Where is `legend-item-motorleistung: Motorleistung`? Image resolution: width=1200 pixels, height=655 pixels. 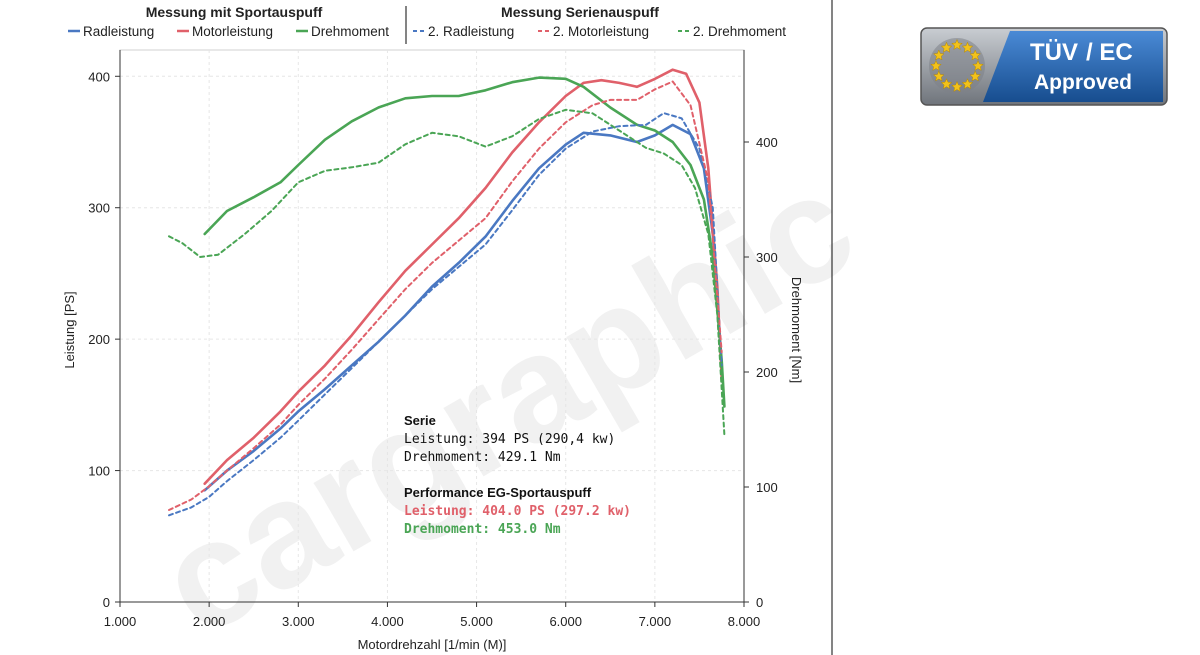
legend-item-motorleistung: Motorleistung is located at coordinates (225, 31).